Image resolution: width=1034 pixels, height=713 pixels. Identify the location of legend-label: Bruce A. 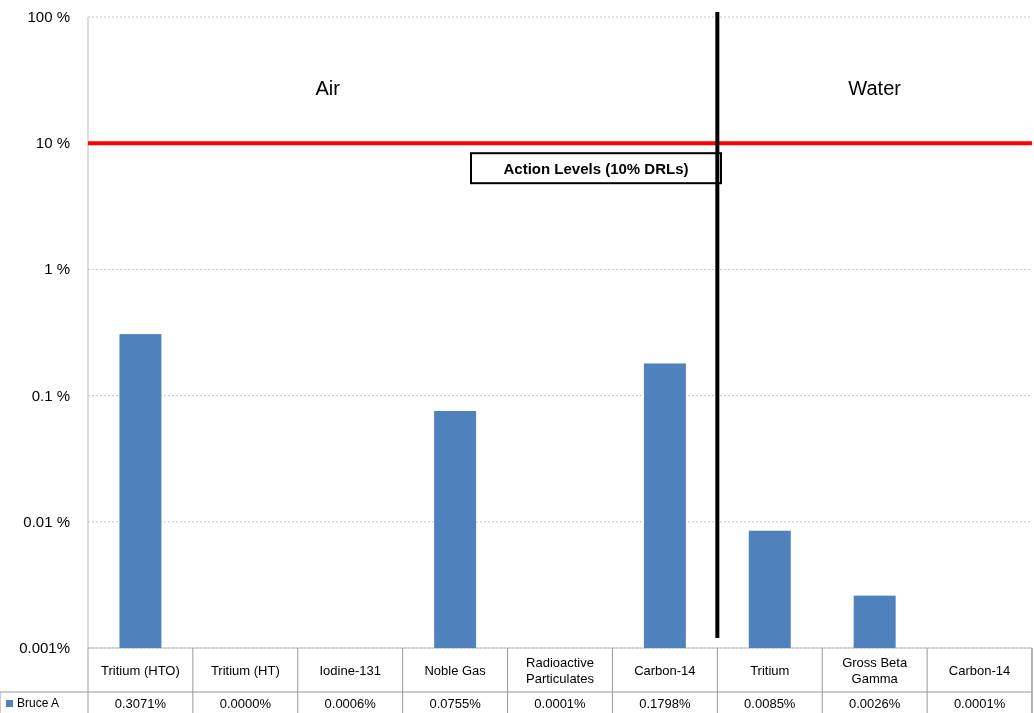
(38, 703).